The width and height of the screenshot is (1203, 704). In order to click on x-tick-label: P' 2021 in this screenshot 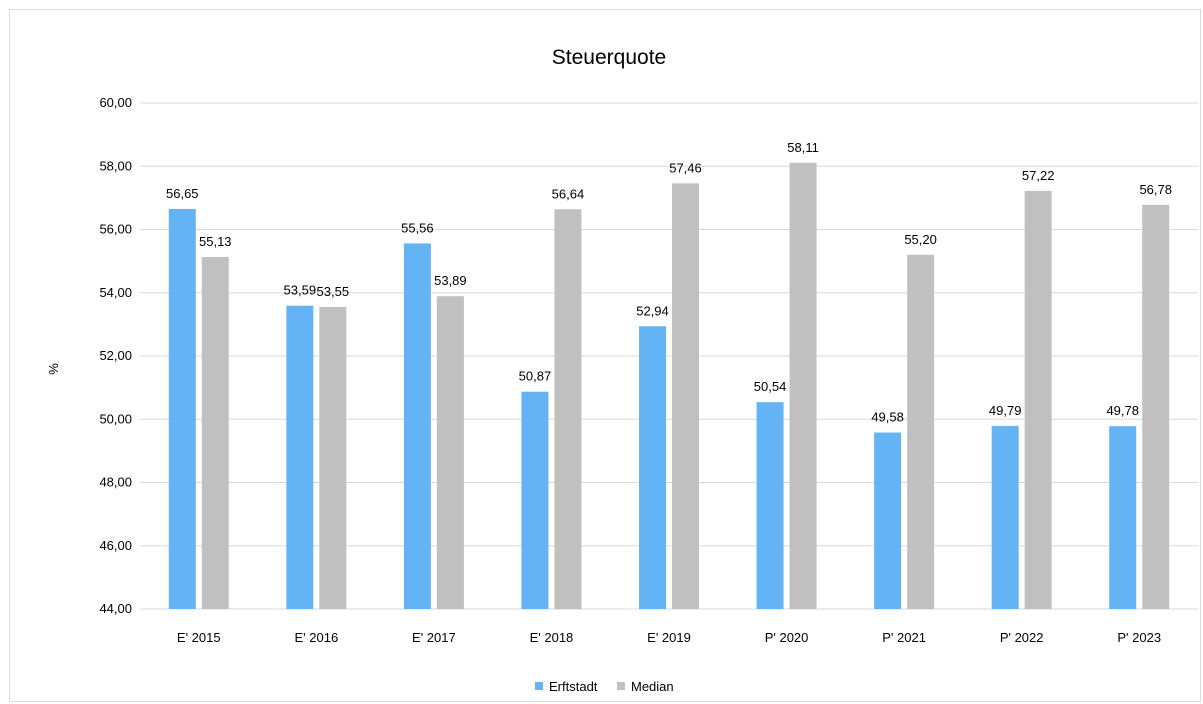, I will do `click(904, 637)`.